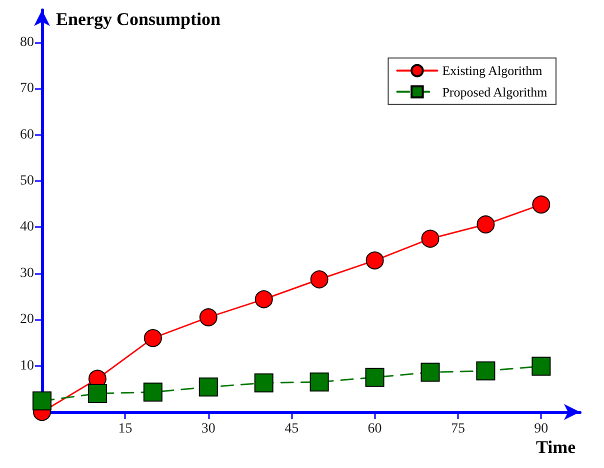 Image resolution: width=604 pixels, height=468 pixels. What do you see at coordinates (27, 273) in the screenshot?
I see `y-tick-label: 30` at bounding box center [27, 273].